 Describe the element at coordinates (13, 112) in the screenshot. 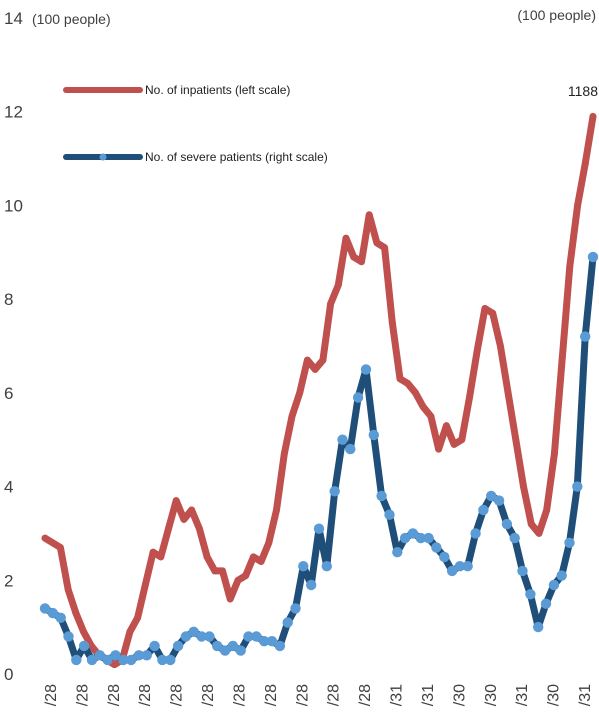

I see `y-tick-label: 12` at that location.